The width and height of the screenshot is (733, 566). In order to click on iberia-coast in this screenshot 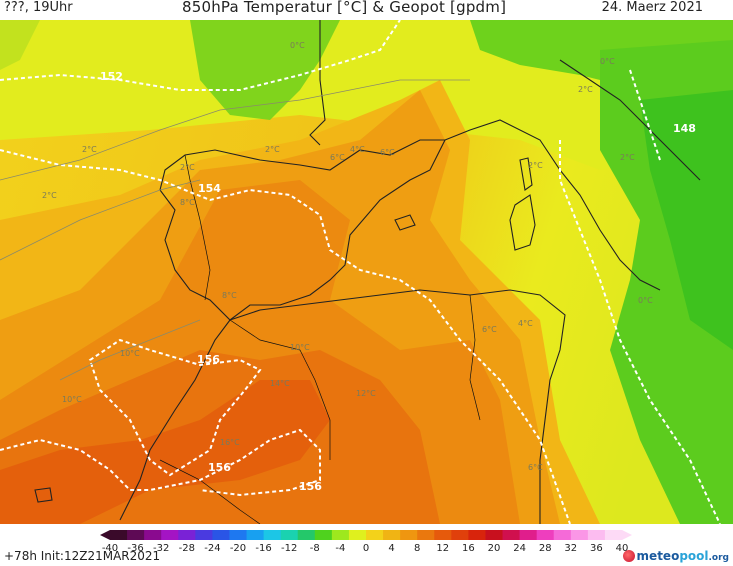, I will do `click(302, 230)`.